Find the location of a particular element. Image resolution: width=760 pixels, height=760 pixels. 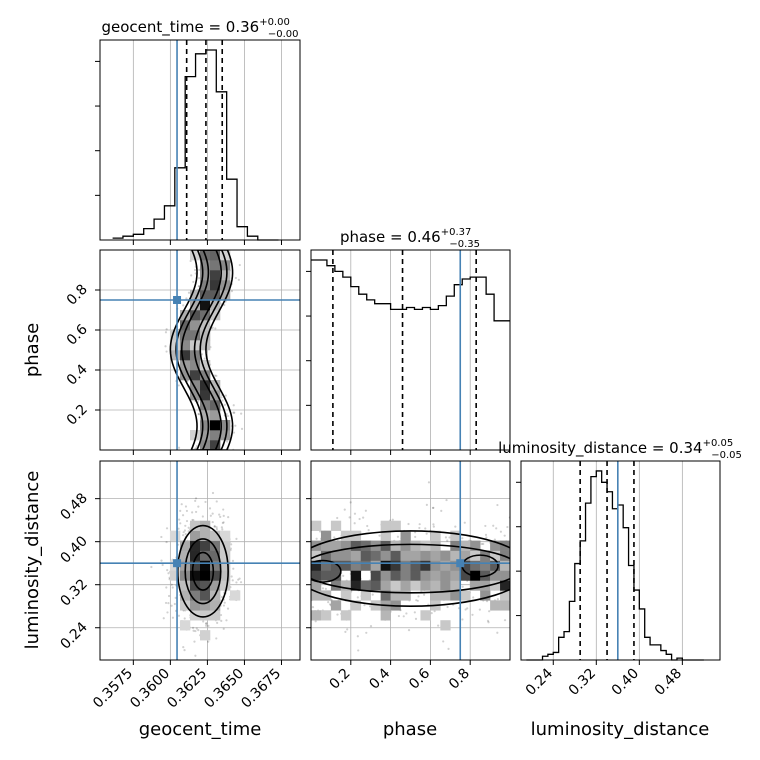

panel-title-plus: +0.05 is located at coordinates (718, 443).